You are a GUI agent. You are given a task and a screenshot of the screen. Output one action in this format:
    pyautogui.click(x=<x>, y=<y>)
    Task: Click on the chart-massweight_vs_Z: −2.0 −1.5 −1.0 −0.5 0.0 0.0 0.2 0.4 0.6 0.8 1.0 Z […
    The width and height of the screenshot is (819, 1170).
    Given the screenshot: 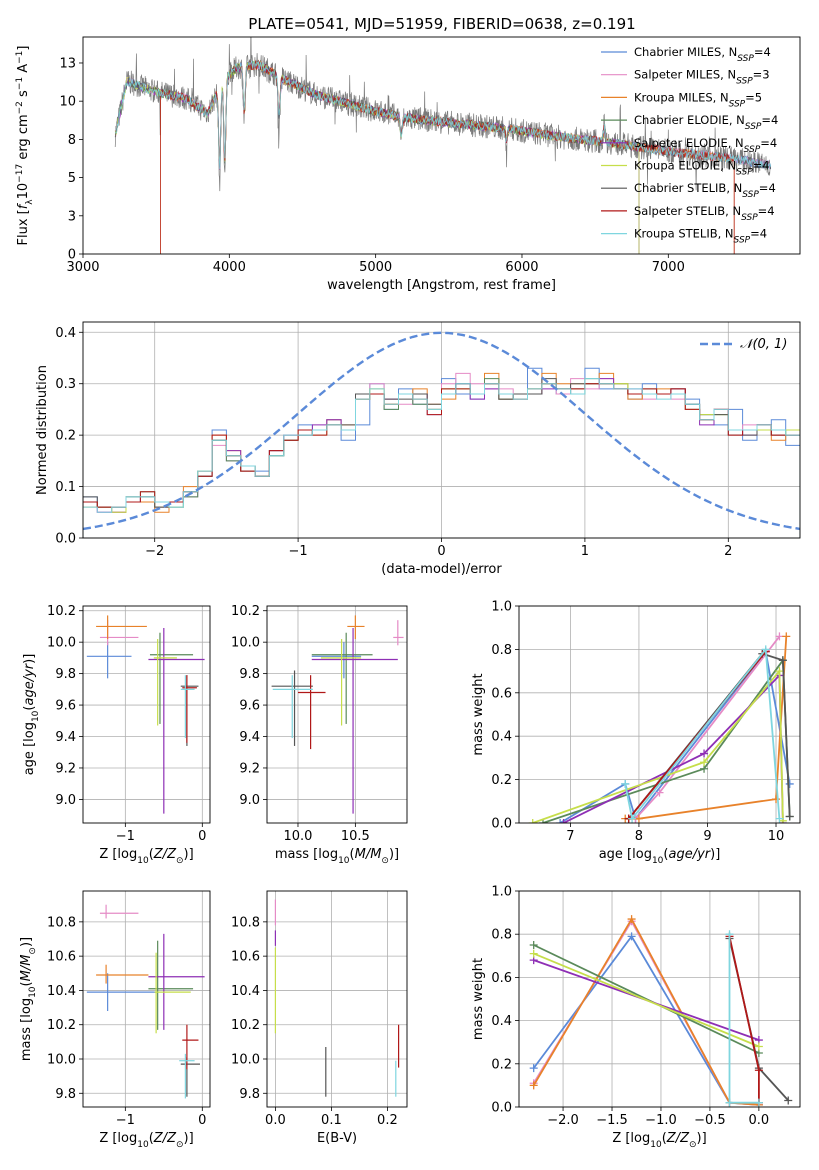 What is the action you would take?
    pyautogui.click(x=636, y=1017)
    